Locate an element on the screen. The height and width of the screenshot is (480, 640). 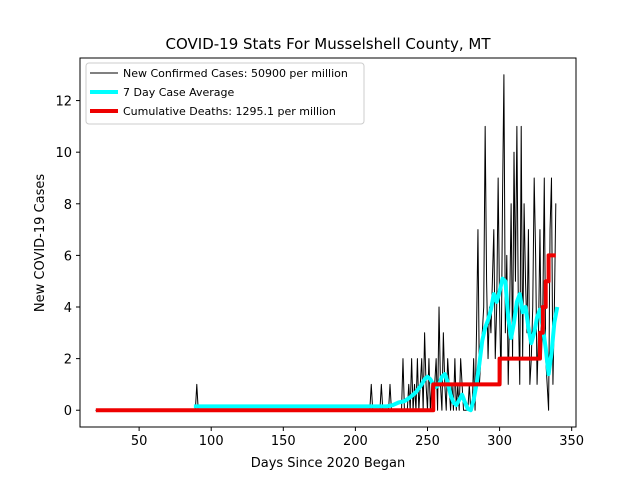
y-axis-ticks: 0 2 4 6 8 10 12 is located at coordinates (67, 257).